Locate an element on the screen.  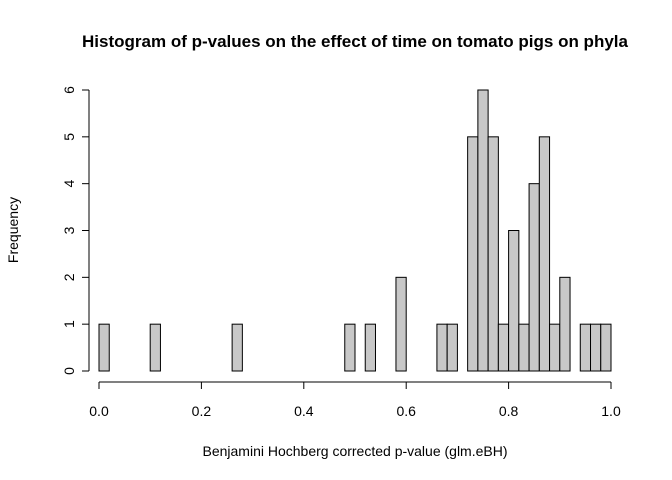
y-tick-label: 2 is located at coordinates (69, 277).